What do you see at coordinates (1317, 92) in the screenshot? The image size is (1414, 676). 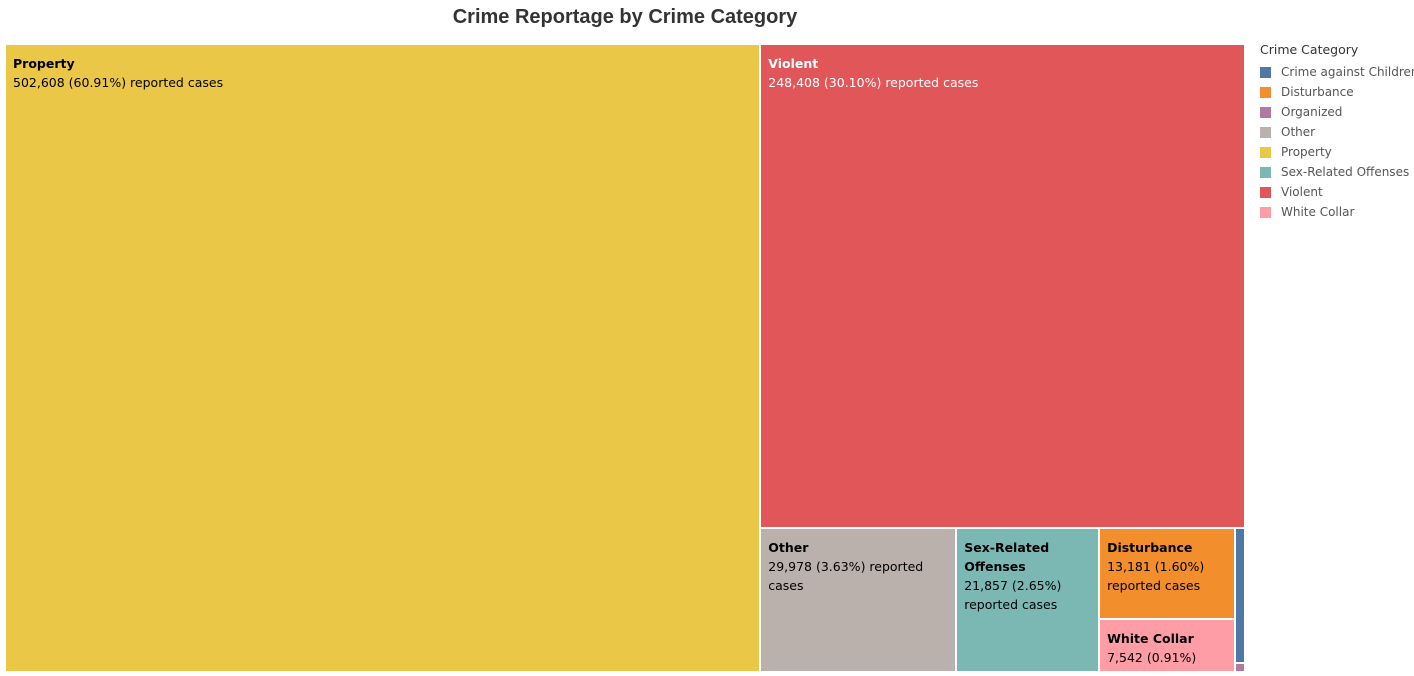 I see `legend-label: Disturbance` at bounding box center [1317, 92].